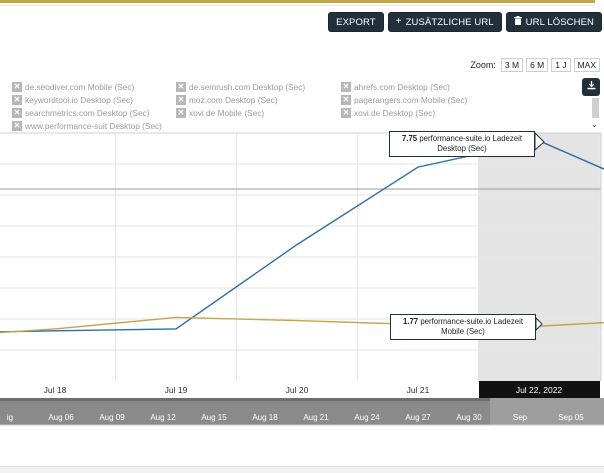 The image size is (604, 473). I want to click on legend-item: ✕ de.semrush.com Desktop (Sec), so click(240, 87).